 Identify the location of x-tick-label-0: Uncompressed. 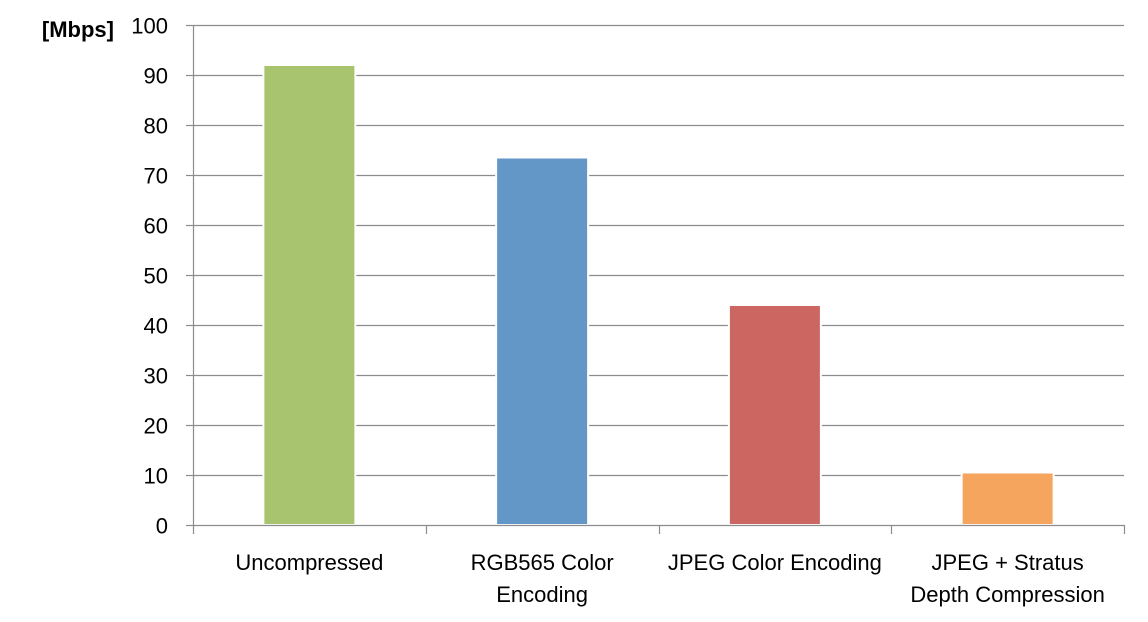
(309, 562).